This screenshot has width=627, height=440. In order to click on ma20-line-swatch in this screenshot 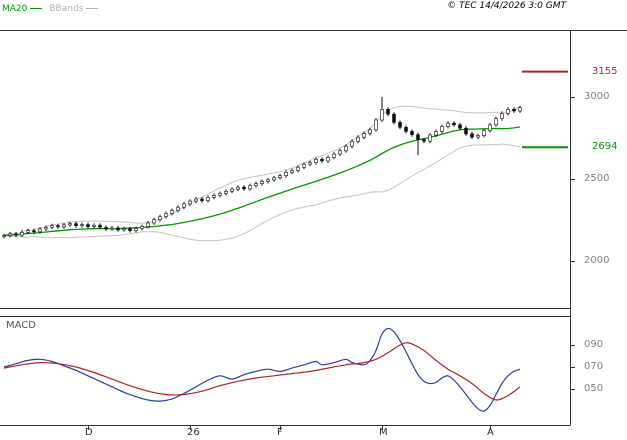, I will do `click(36, 8)`.